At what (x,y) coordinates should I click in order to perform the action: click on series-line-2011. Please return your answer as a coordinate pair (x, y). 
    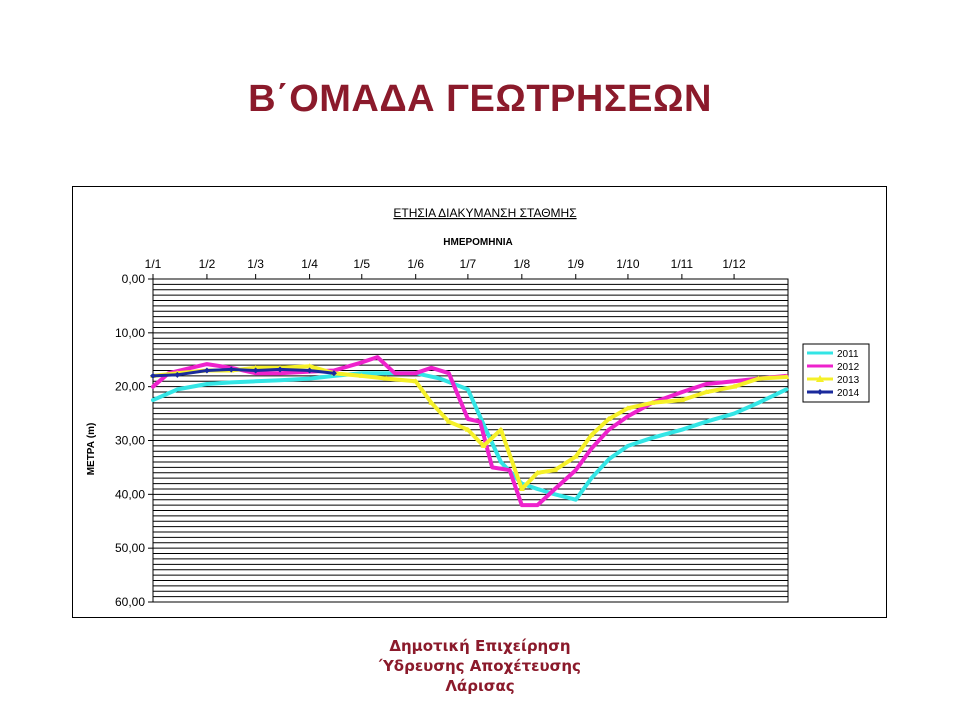
    Looking at the image, I should click on (470, 436).